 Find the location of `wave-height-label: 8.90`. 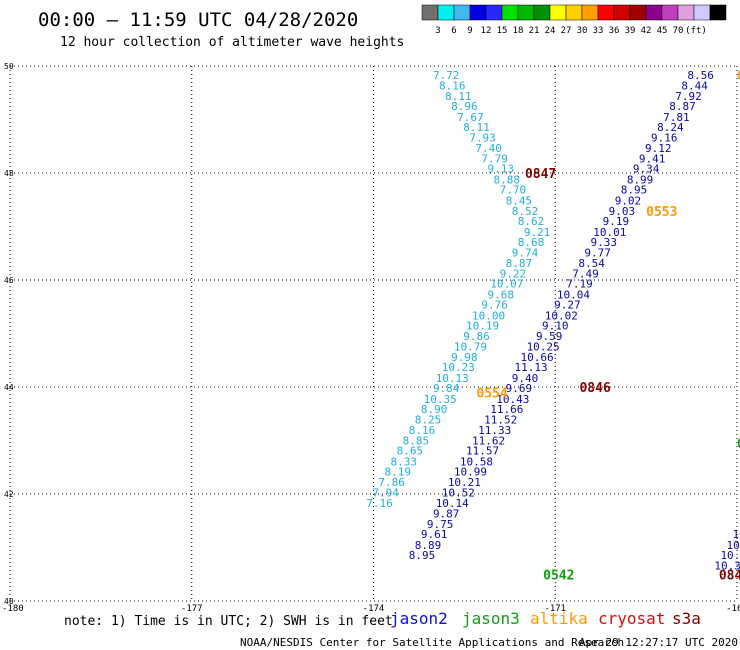

wave-height-label: 8.90 is located at coordinates (434, 409).